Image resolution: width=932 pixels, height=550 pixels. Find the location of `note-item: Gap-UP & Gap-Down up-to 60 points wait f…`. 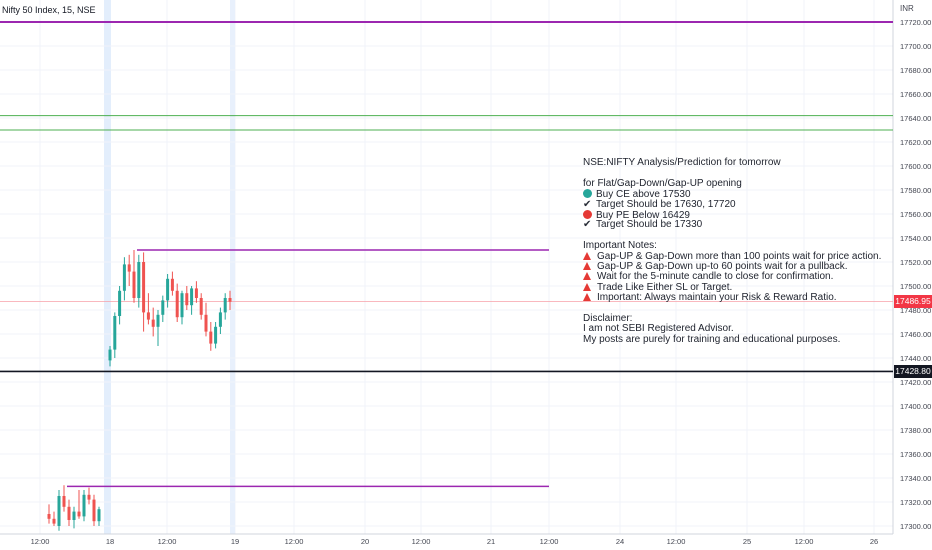

note-item: Gap-UP & Gap-Down up-to 60 points wait f… is located at coordinates (732, 266).